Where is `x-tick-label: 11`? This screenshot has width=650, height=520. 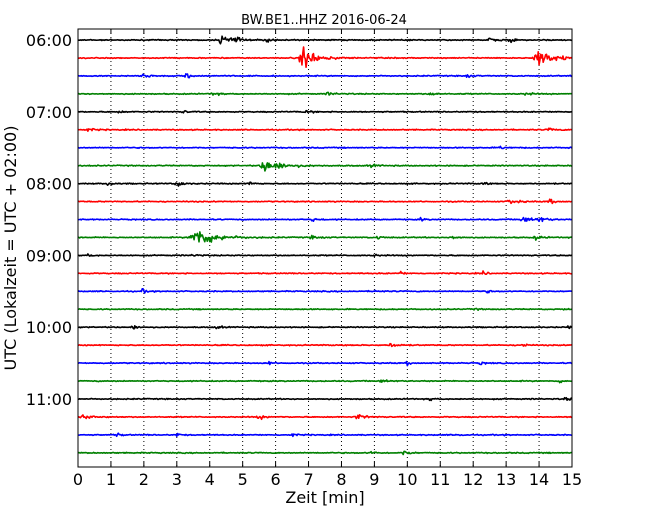 x-tick-label: 11 is located at coordinates (440, 479).